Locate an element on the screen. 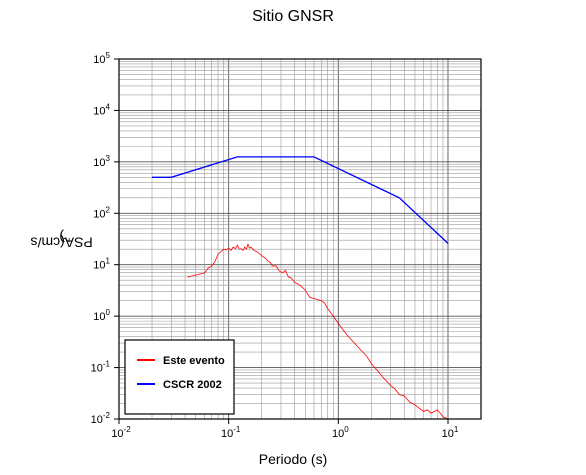  legend-label: CSCR 2002 is located at coordinates (192, 385).